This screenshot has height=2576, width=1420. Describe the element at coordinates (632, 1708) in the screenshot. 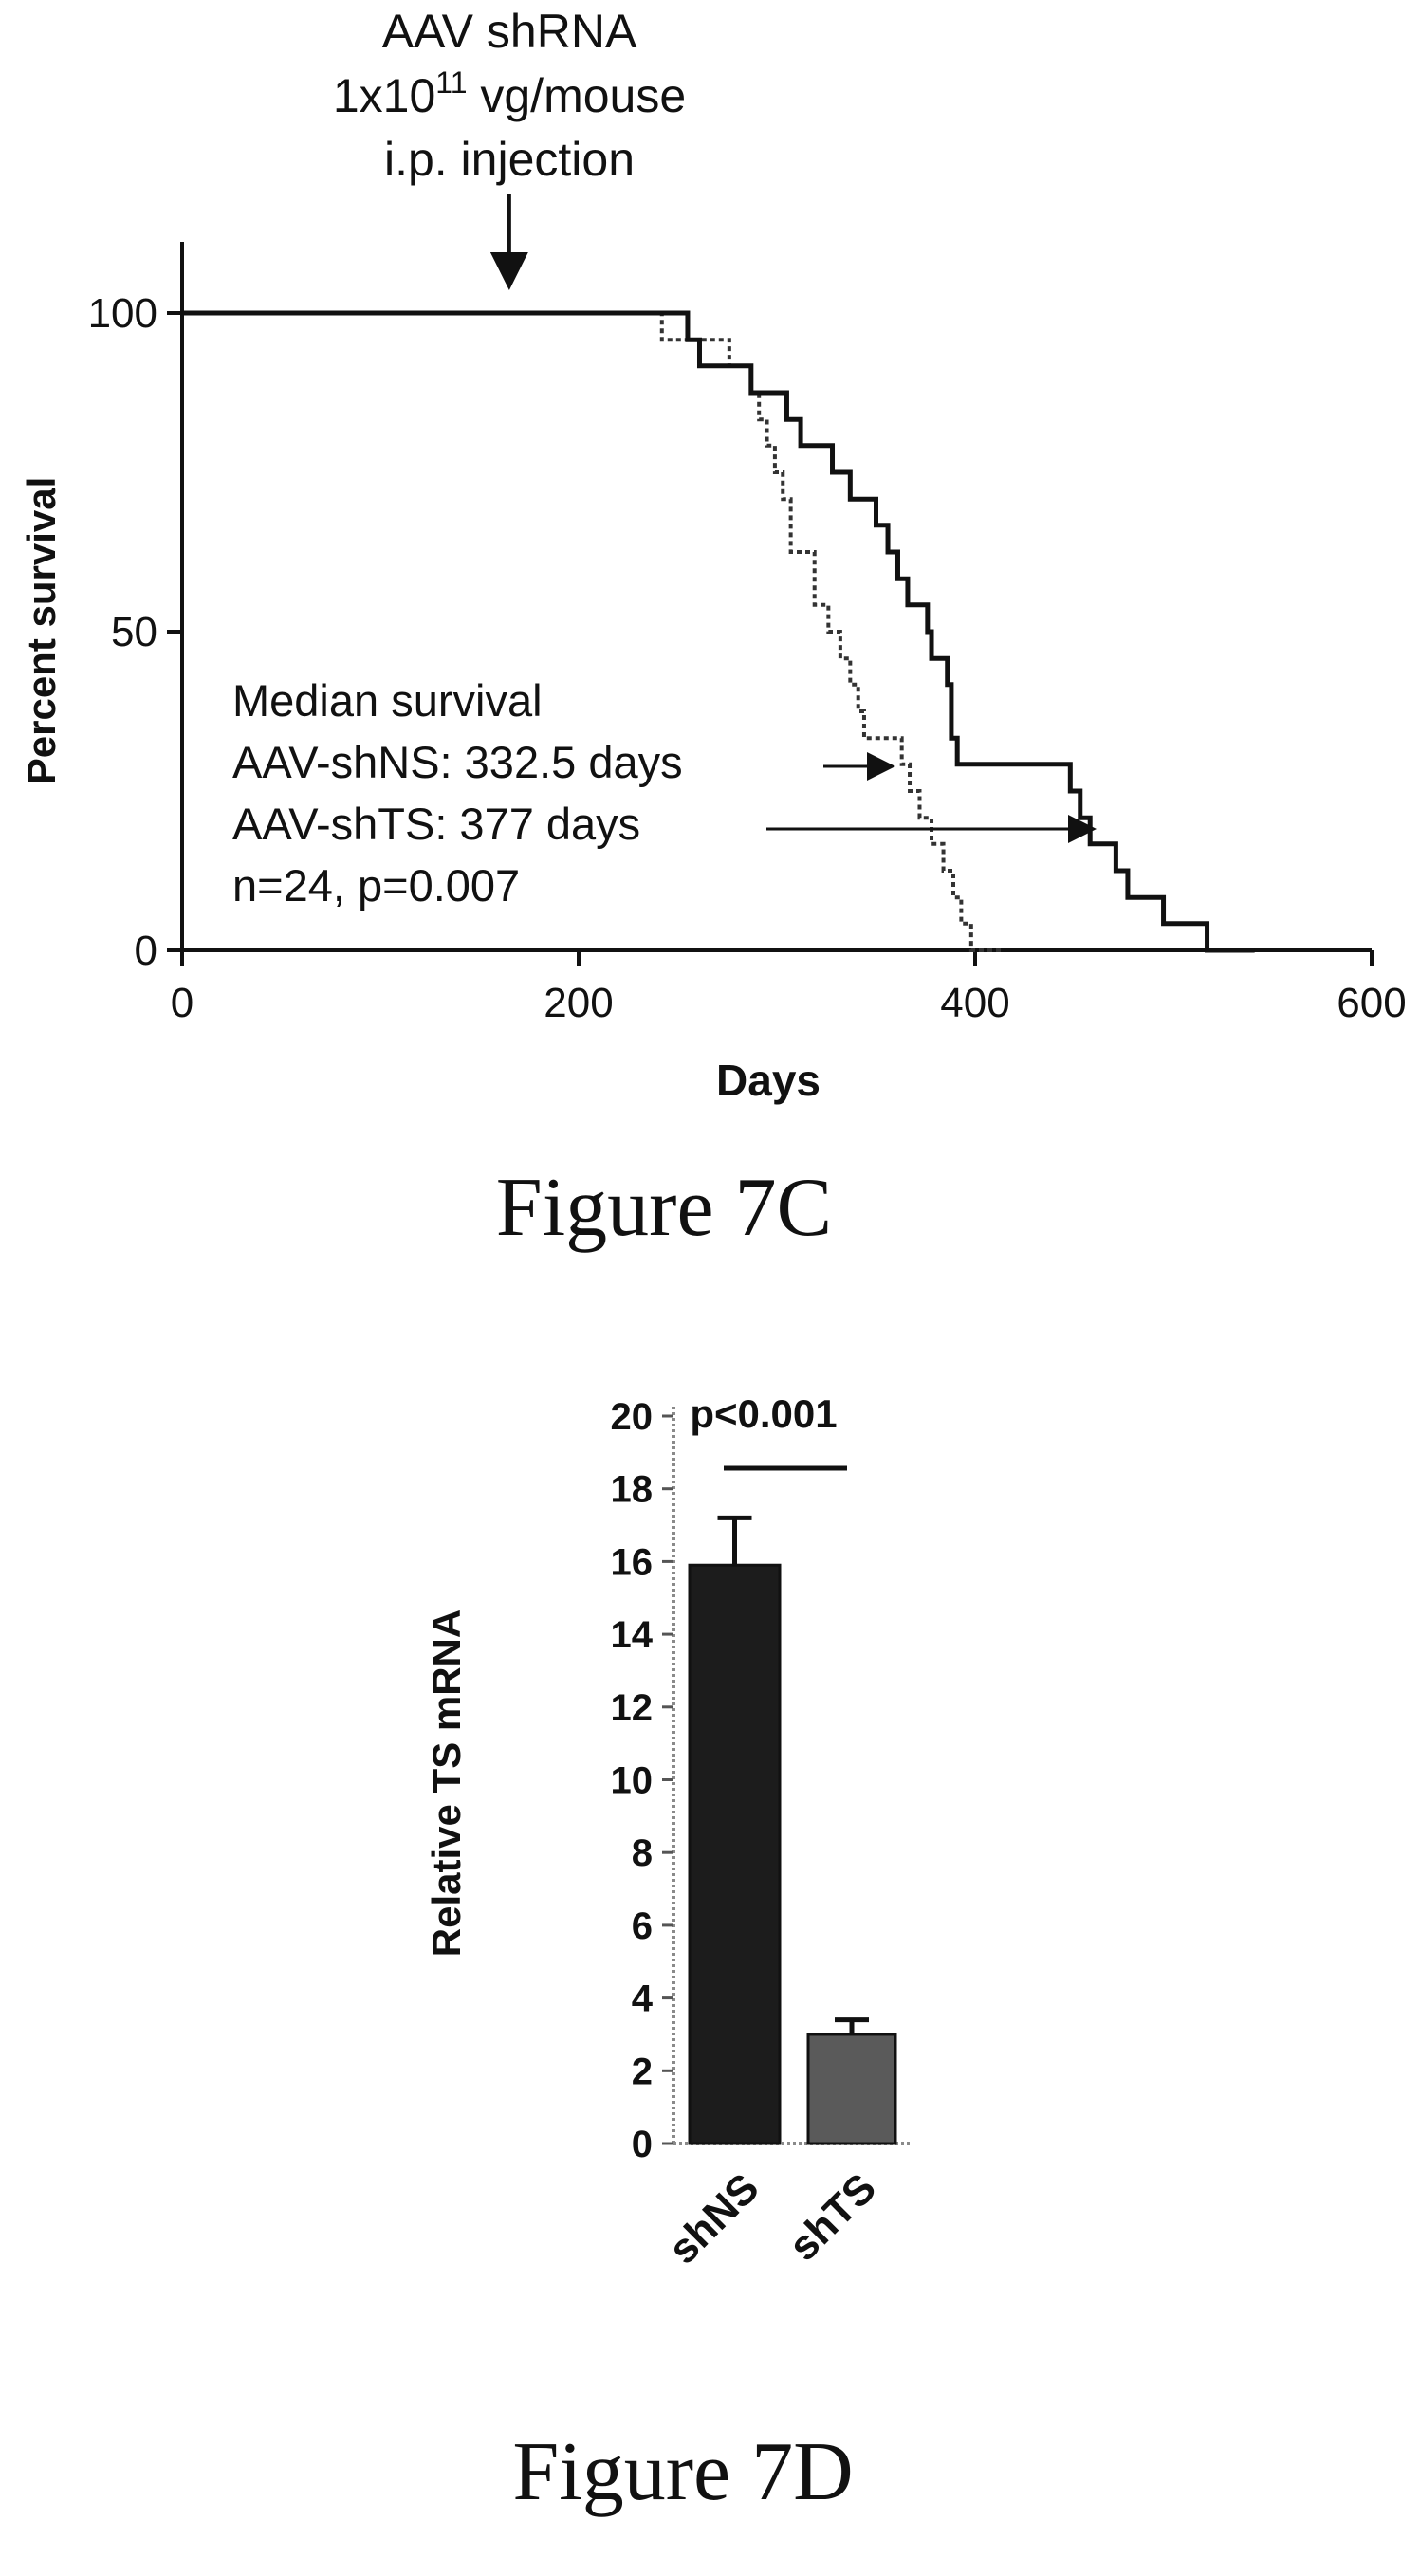

I see `bar-y-tick-label: 12` at that location.